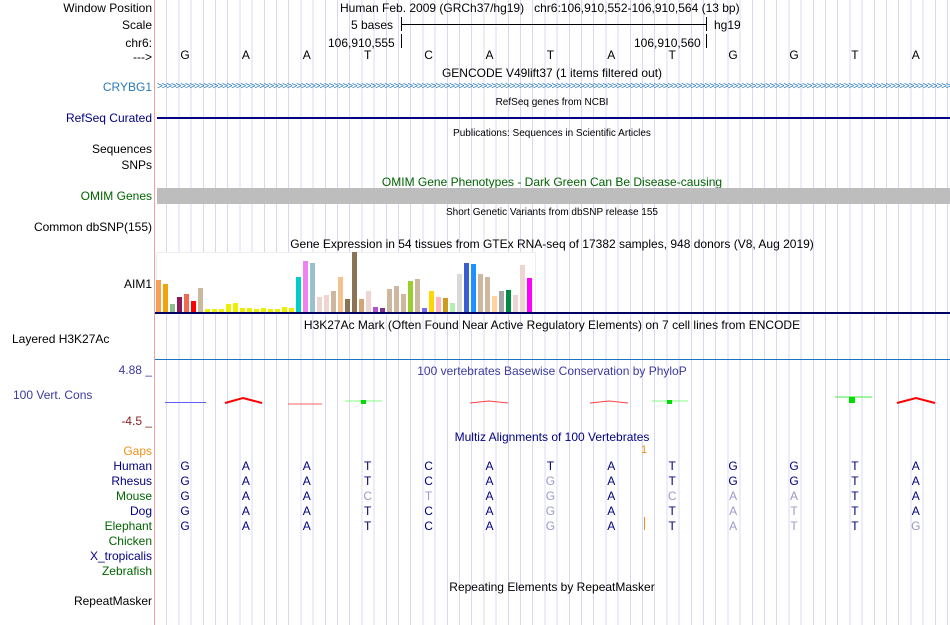 The image size is (950, 625). I want to click on pubs-snps-label: SNPs, so click(136, 165).